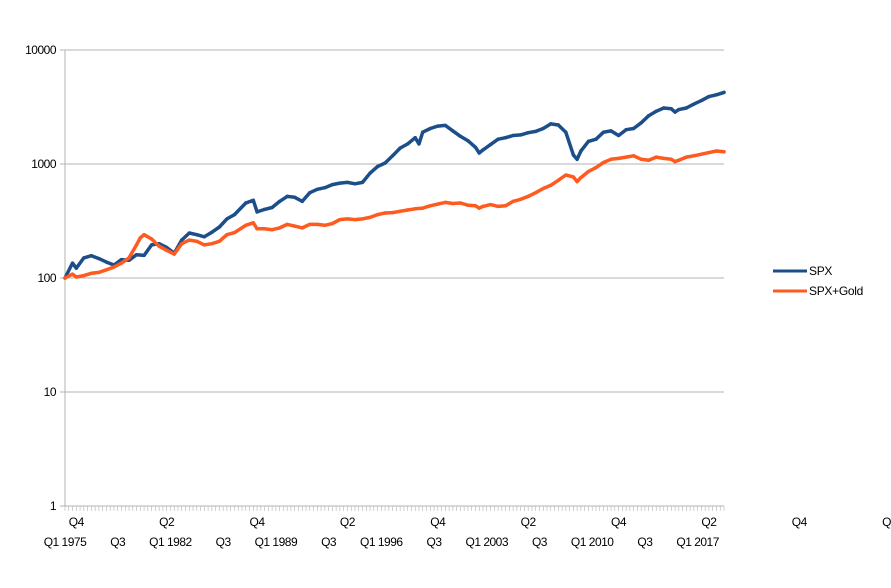 The width and height of the screenshot is (891, 588). What do you see at coordinates (258, 522) in the screenshot?
I see `x-tick-label: Q4` at bounding box center [258, 522].